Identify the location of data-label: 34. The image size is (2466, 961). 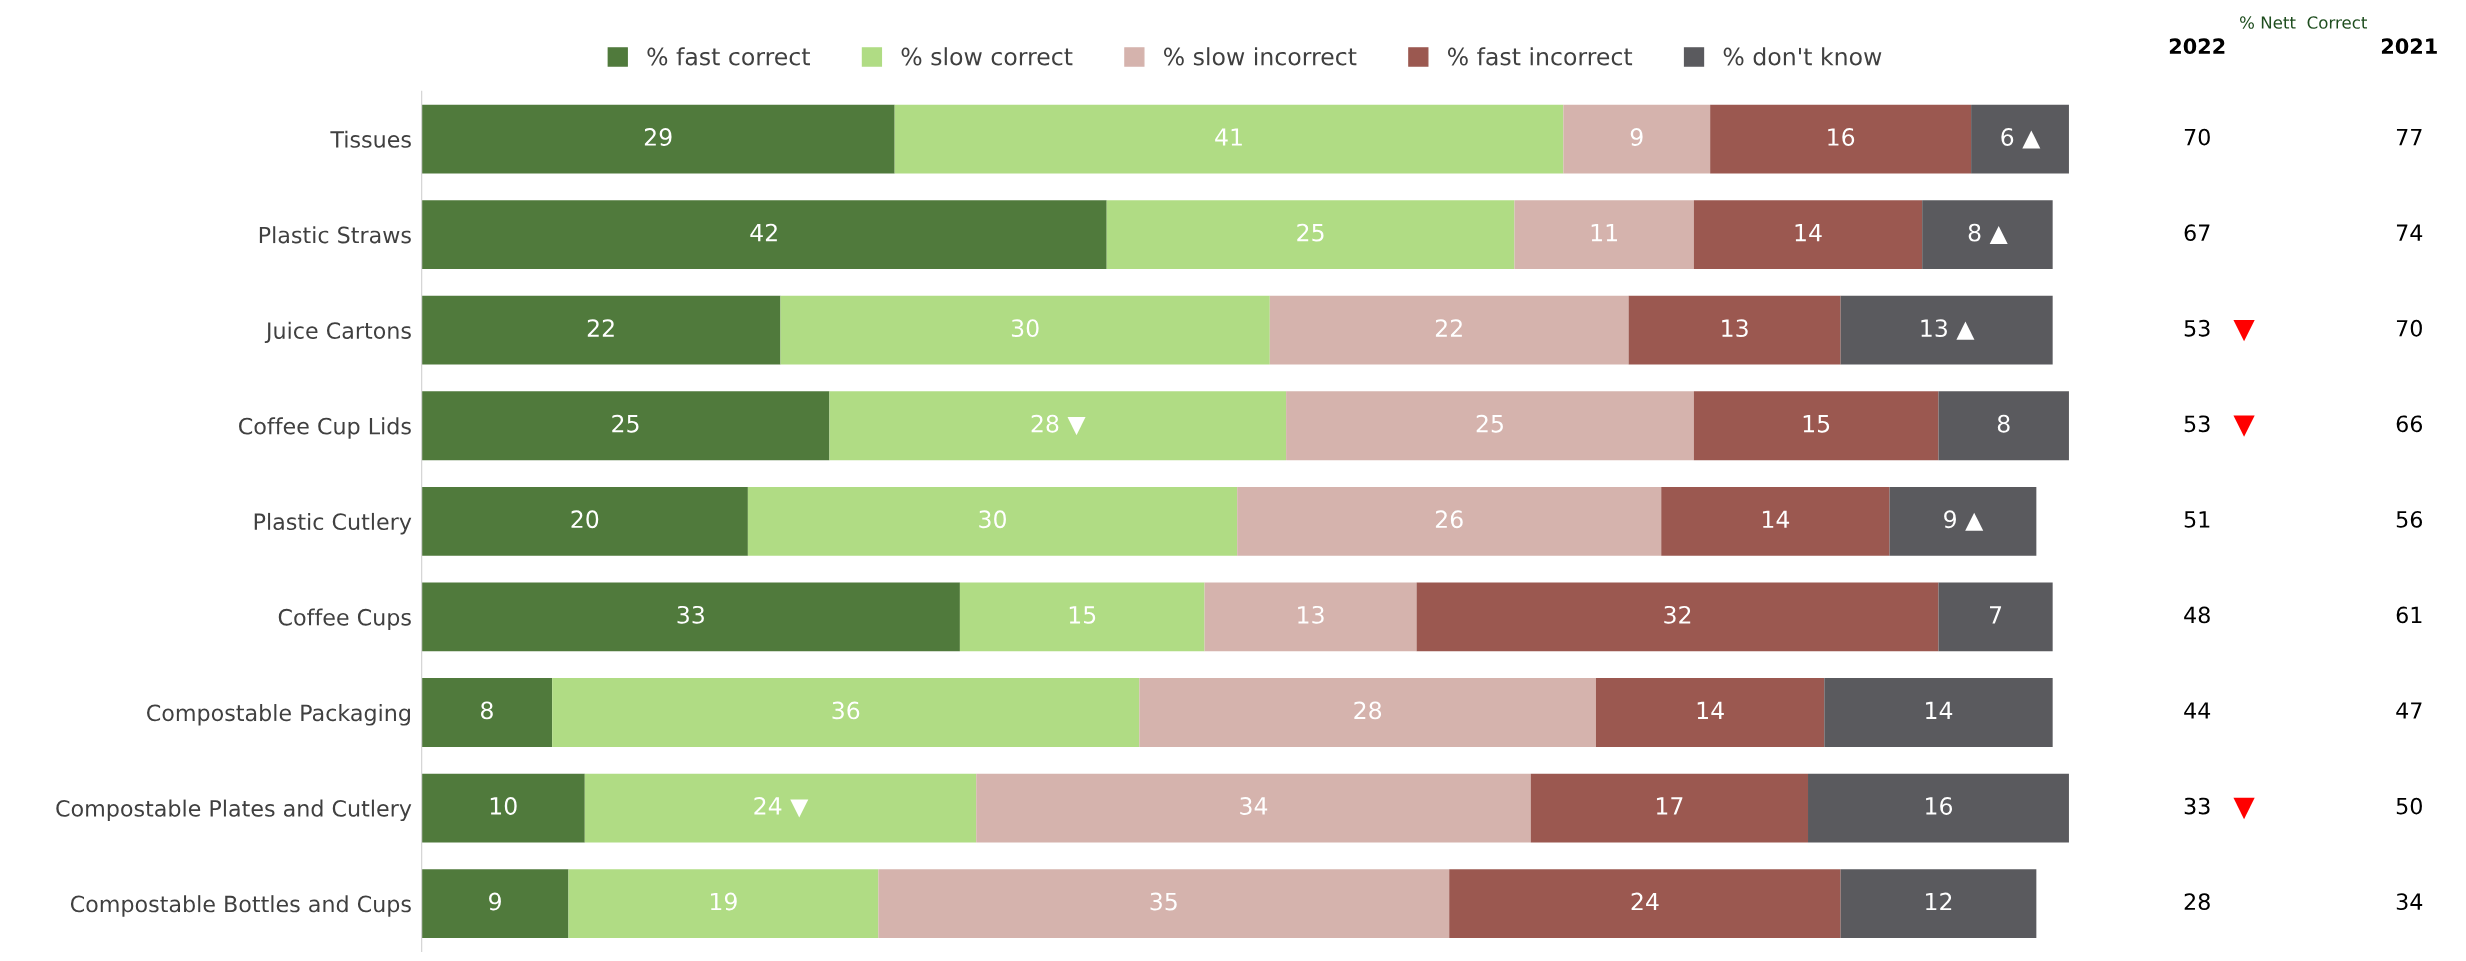
(1254, 806).